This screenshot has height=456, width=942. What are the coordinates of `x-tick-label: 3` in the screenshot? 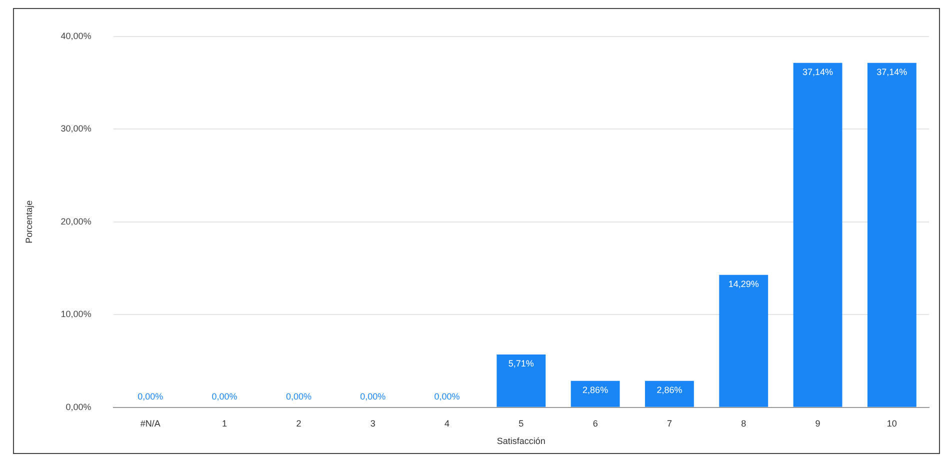 It's located at (373, 423).